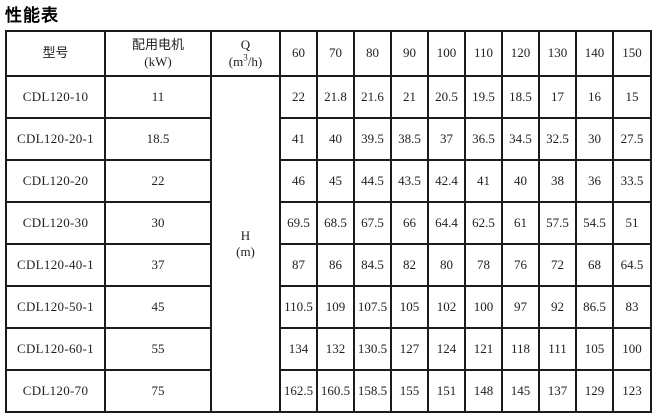  I want to click on header-flow: 150, so click(632, 53).